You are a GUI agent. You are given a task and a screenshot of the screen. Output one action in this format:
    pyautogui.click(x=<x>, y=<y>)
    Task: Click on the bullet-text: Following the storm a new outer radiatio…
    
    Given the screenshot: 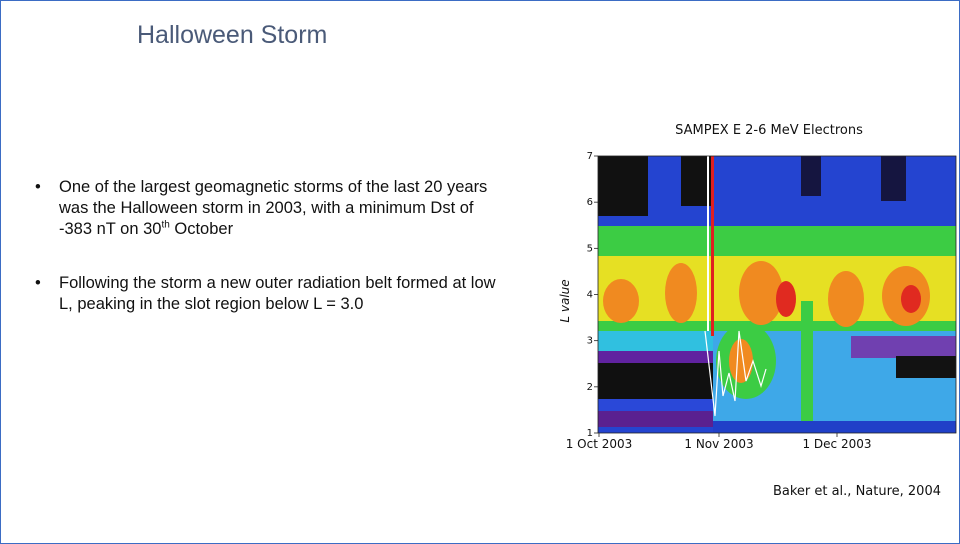 What is the action you would take?
    pyautogui.click(x=277, y=293)
    